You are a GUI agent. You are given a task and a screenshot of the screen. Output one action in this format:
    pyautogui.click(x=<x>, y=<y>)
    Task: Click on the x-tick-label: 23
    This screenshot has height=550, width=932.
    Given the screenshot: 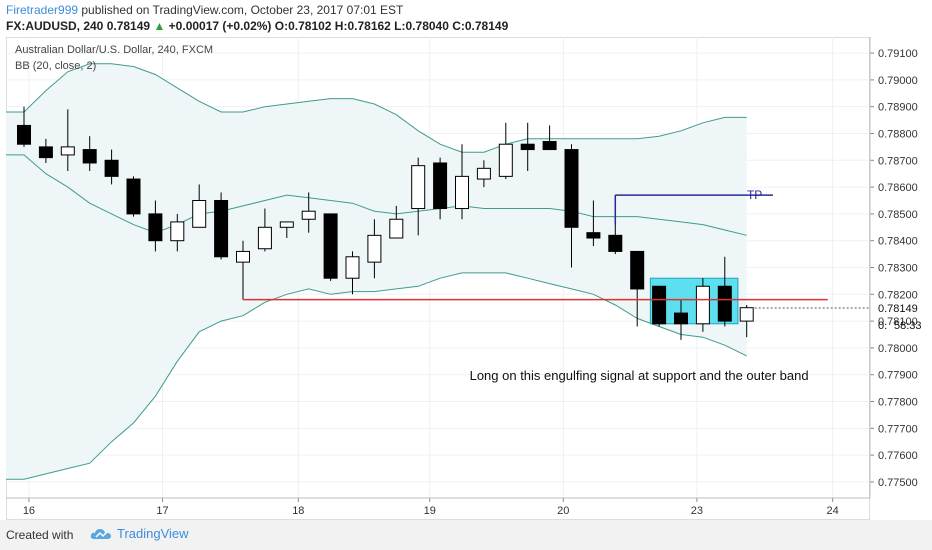 What is the action you would take?
    pyautogui.click(x=697, y=511)
    